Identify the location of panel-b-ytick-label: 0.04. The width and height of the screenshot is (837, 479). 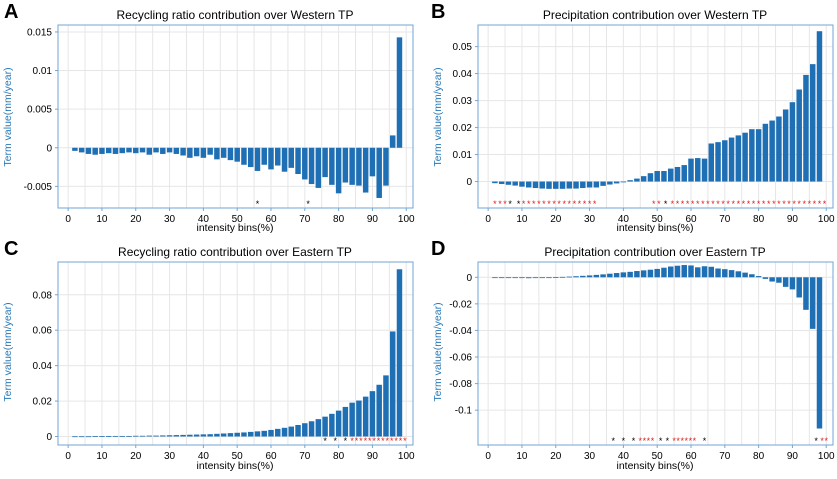
(463, 74).